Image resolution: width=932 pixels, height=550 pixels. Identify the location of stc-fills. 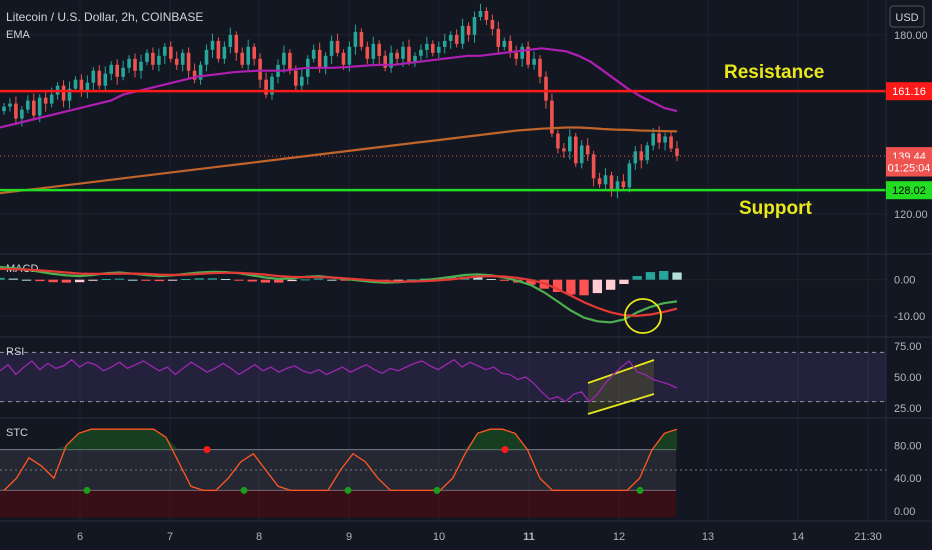
(338, 473).